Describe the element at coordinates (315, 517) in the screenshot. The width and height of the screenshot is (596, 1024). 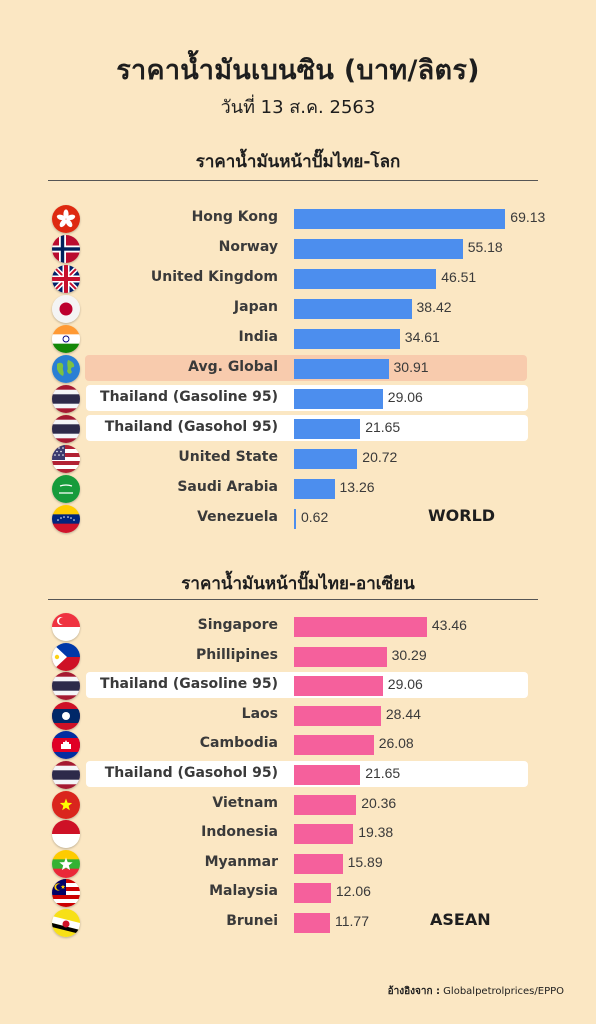
I see `bar-value-label: 0.62` at that location.